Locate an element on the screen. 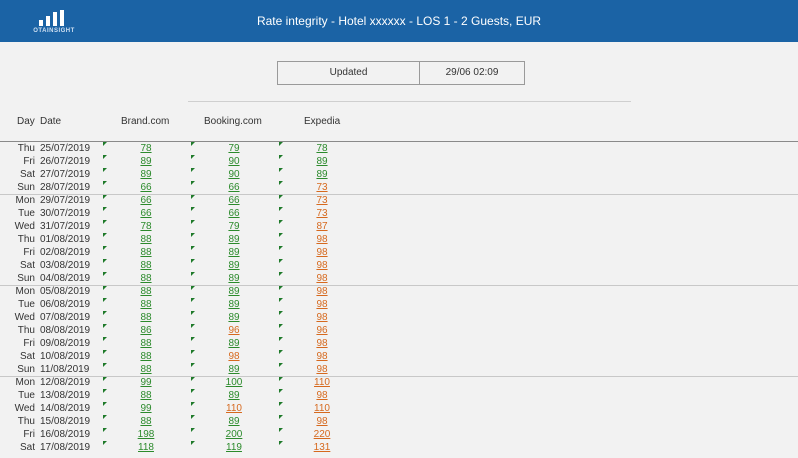  table-row: Fri 26/07/2019 89 90 89 is located at coordinates (399, 161).